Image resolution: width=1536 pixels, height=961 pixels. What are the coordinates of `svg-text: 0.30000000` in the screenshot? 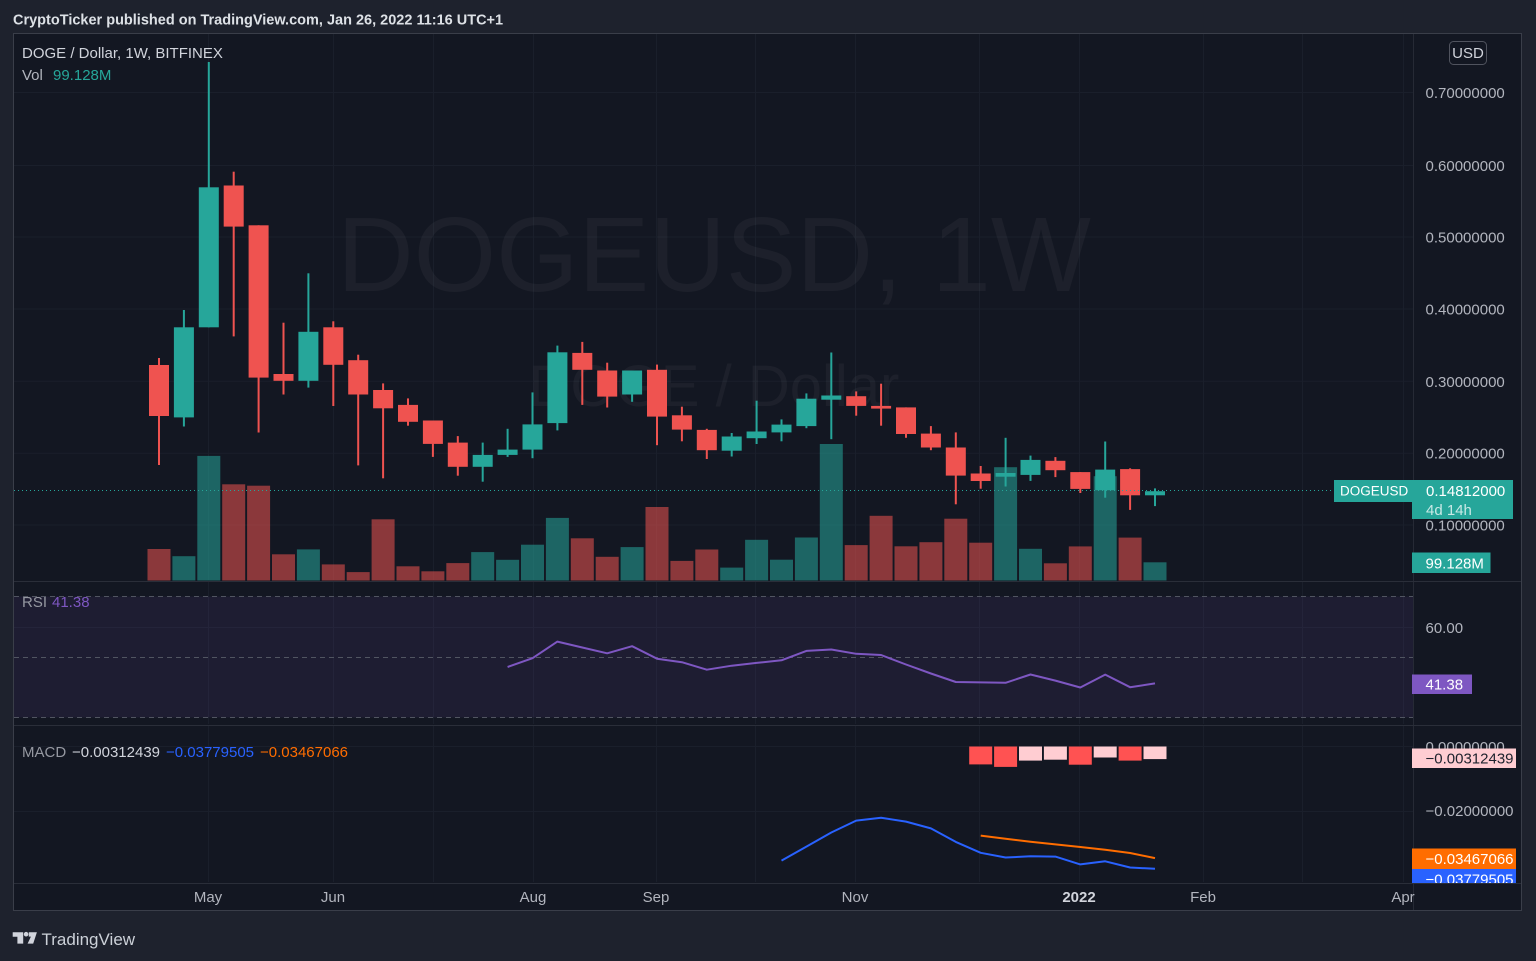 It's located at (1465, 382).